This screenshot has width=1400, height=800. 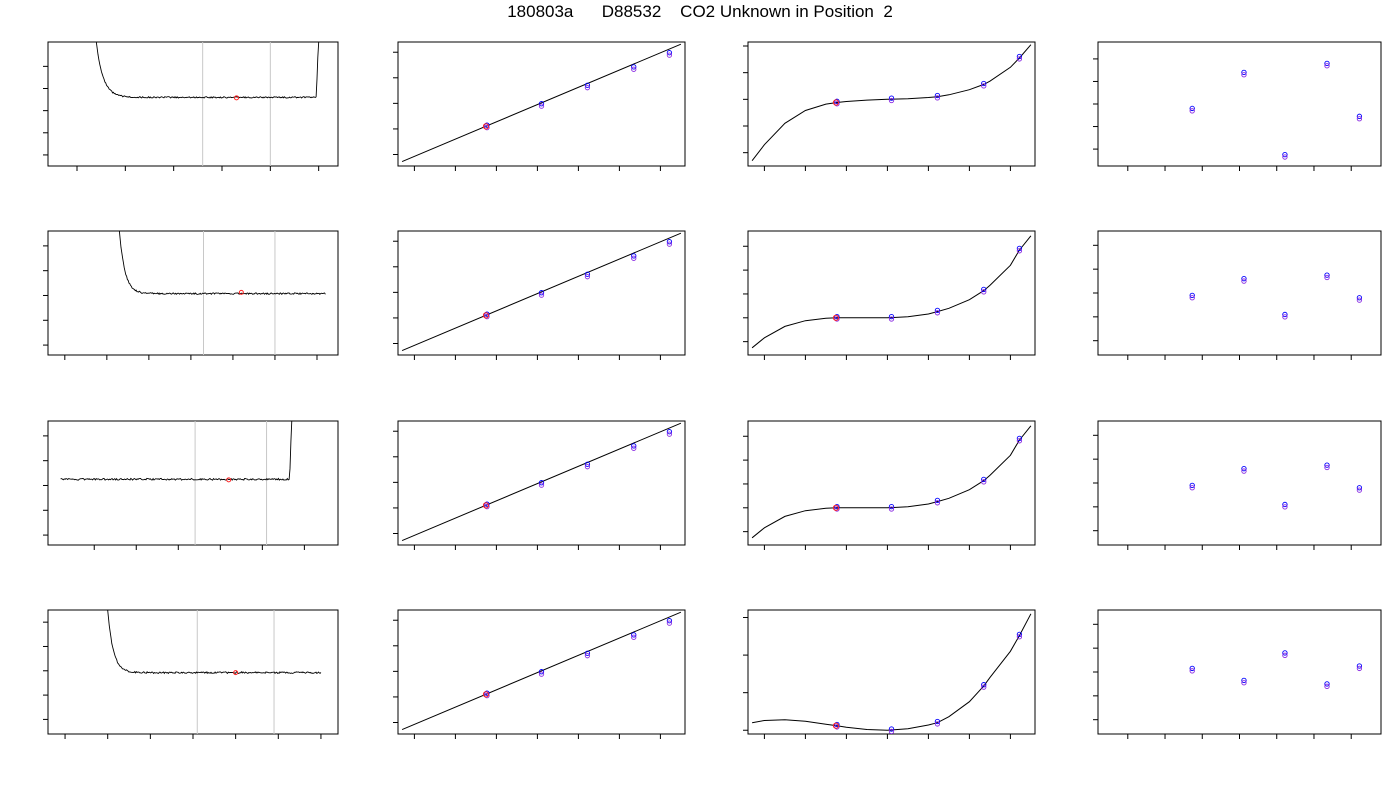 What do you see at coordinates (700, 11) in the screenshot?
I see `page-title: 180803a D88532 CO2 Unknown in Position 2` at bounding box center [700, 11].